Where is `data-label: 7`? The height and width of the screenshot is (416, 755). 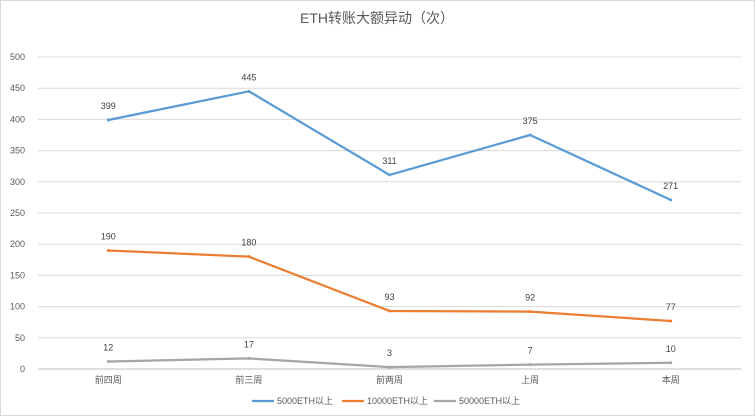 data-label: 7 is located at coordinates (530, 351).